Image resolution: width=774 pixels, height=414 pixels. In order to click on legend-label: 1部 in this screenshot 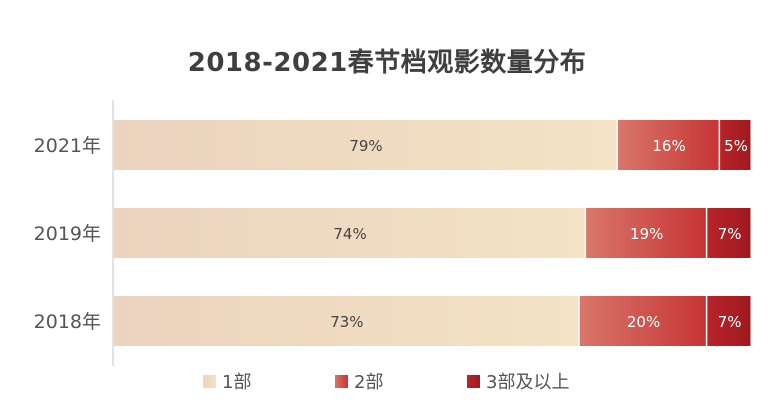, I will do `click(236, 382)`.